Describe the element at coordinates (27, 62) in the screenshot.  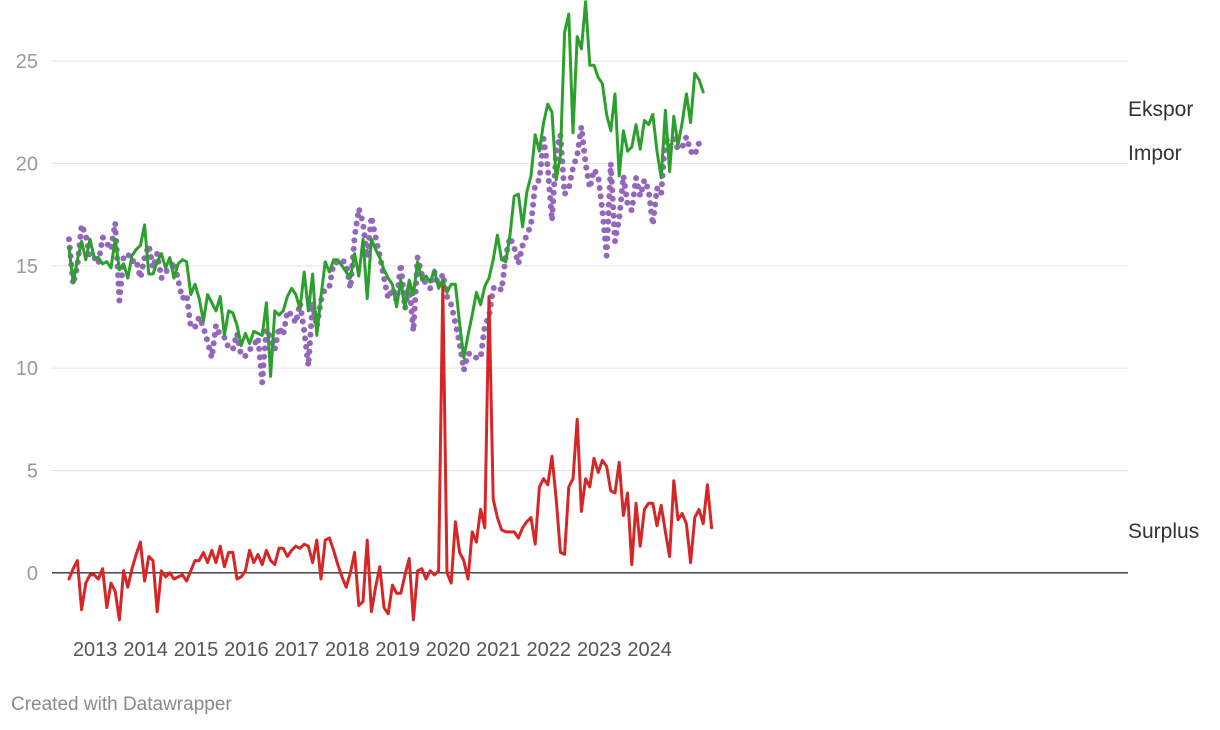
I see `y-tick-label: 25` at that location.